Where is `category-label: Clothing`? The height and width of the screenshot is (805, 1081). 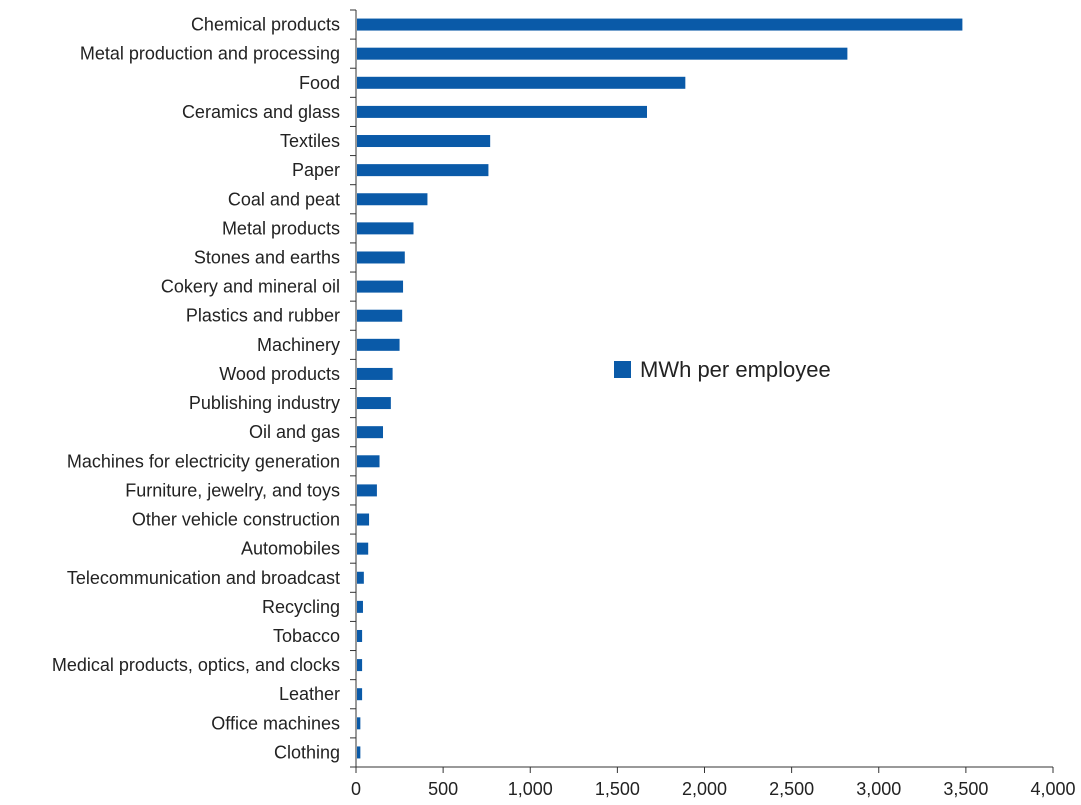
category-label: Clothing is located at coordinates (307, 752).